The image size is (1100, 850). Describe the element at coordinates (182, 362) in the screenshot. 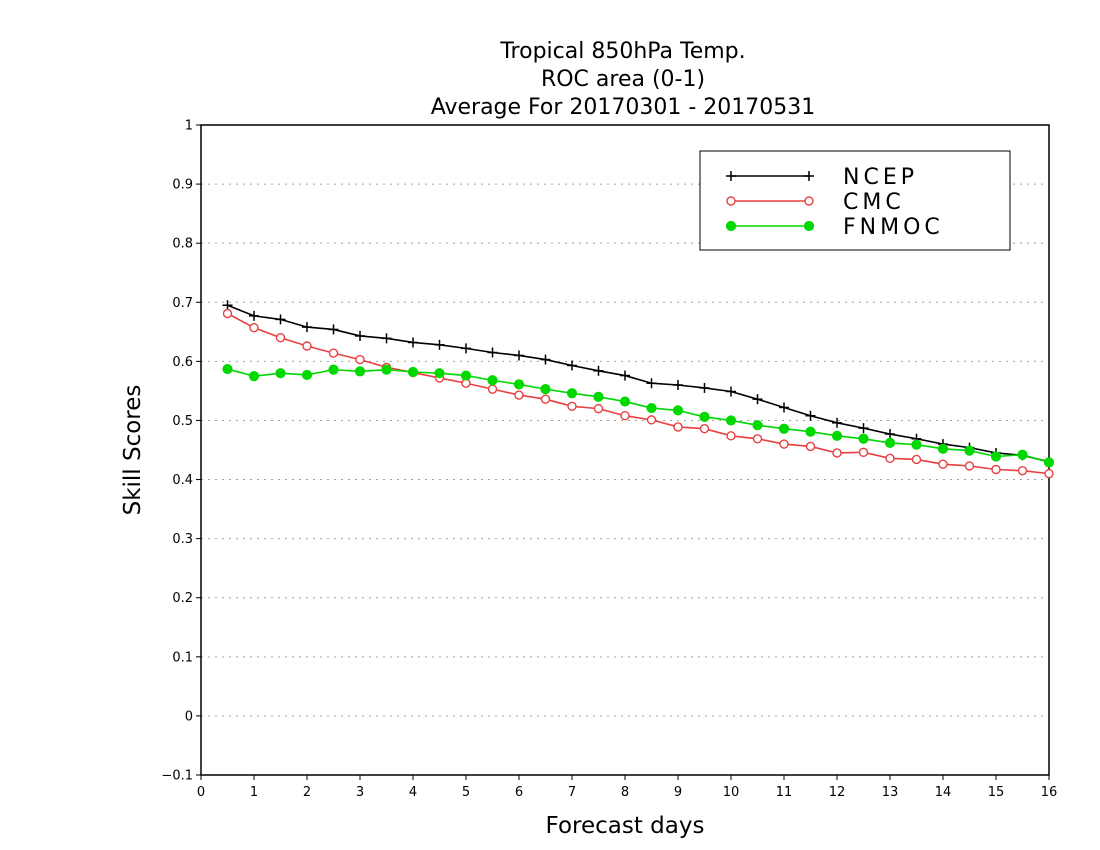

I see `y-tick-label: 0.6` at that location.